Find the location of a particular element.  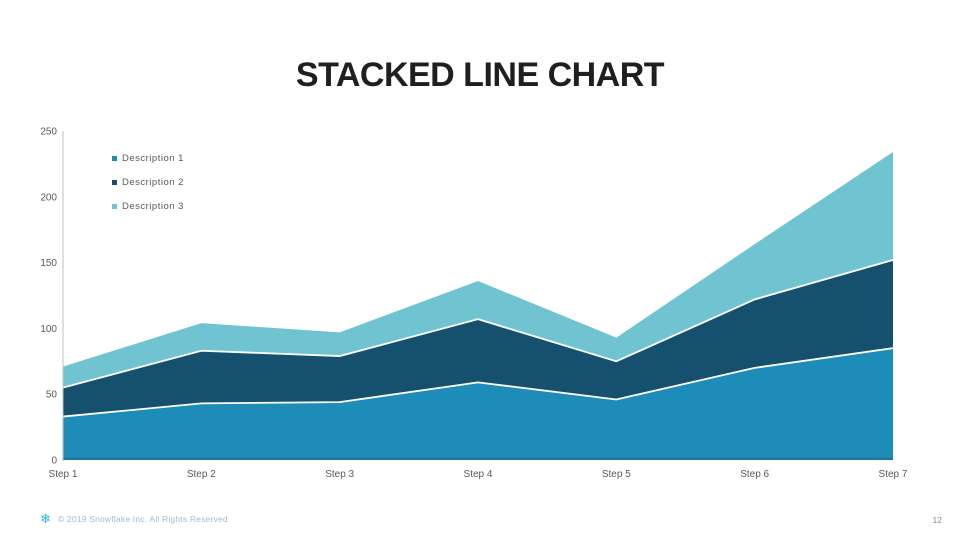

x-tick-label: Step 6 is located at coordinates (754, 474).